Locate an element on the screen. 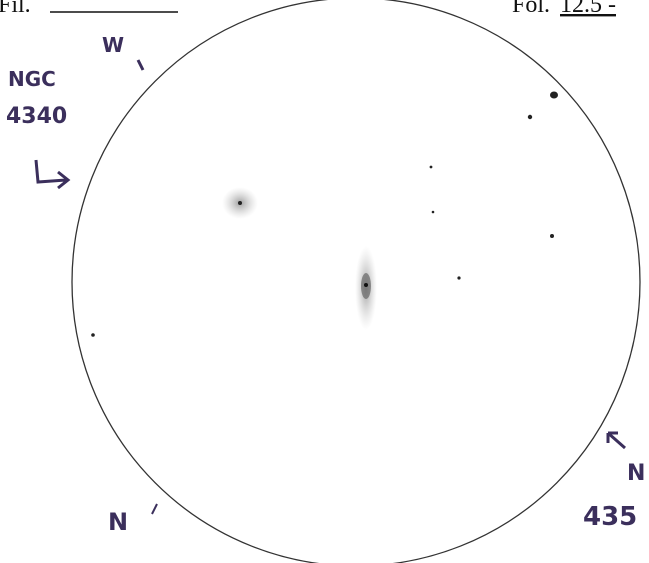  north-left-label: N is located at coordinates (118, 522).